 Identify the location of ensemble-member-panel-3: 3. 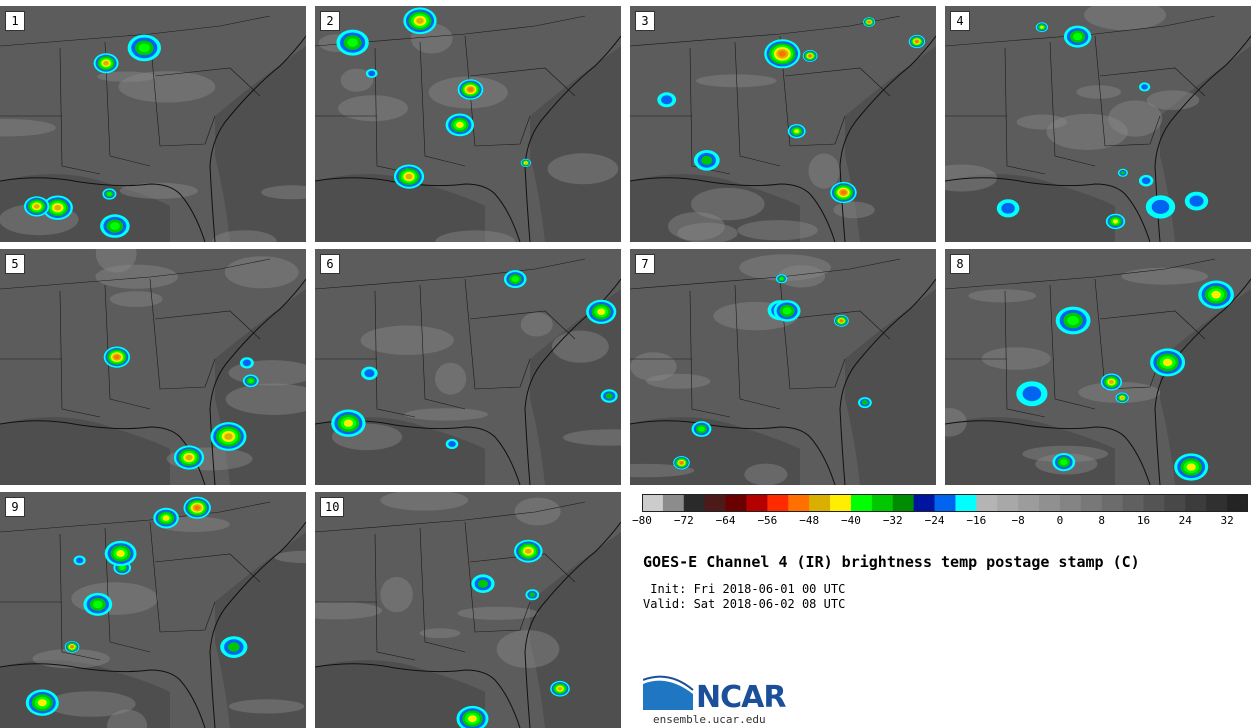
(783, 124).